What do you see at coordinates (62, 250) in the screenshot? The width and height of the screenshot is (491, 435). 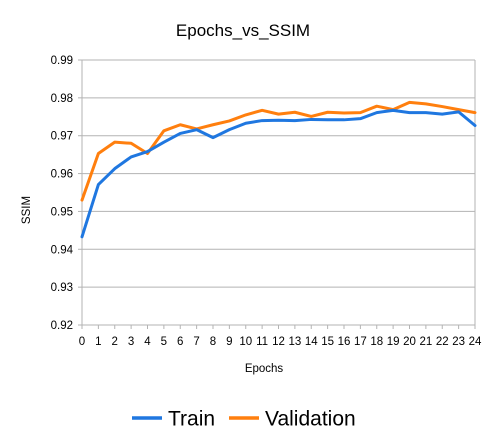 I see `y-tick-label: 0.94` at bounding box center [62, 250].